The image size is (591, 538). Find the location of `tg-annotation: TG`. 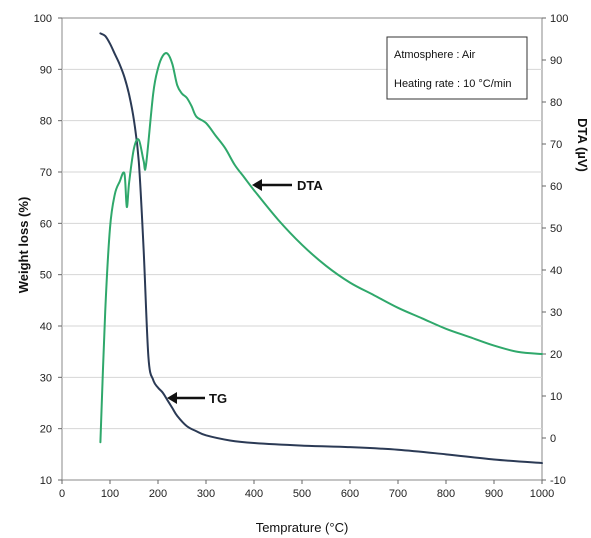

tg-annotation: TG is located at coordinates (197, 398).